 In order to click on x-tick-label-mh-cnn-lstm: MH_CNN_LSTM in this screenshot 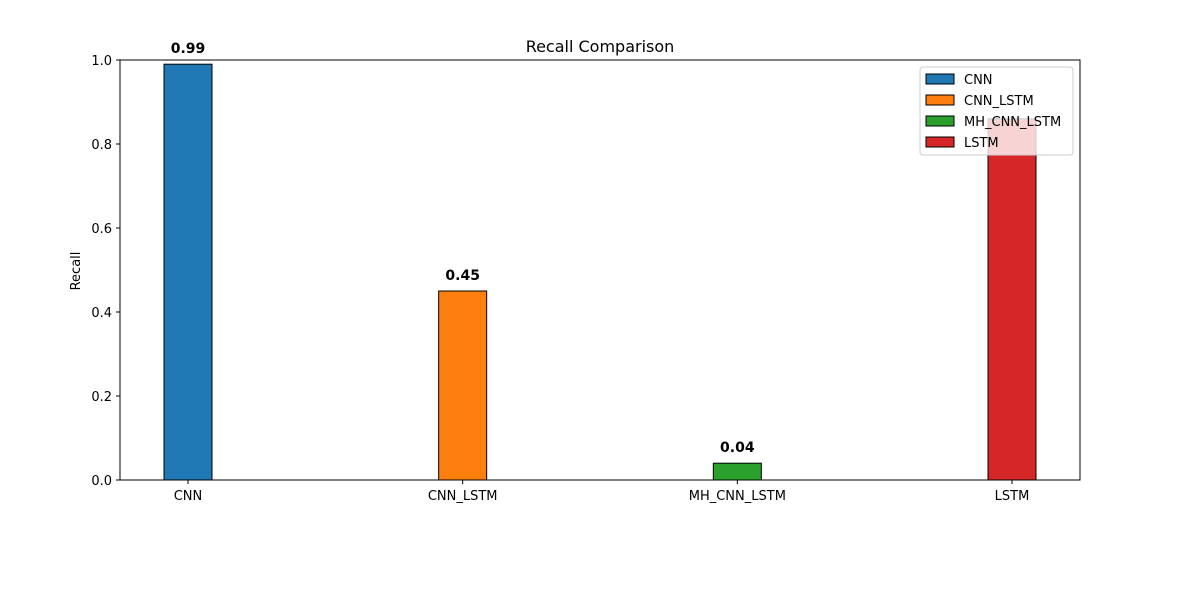, I will do `click(737, 496)`.